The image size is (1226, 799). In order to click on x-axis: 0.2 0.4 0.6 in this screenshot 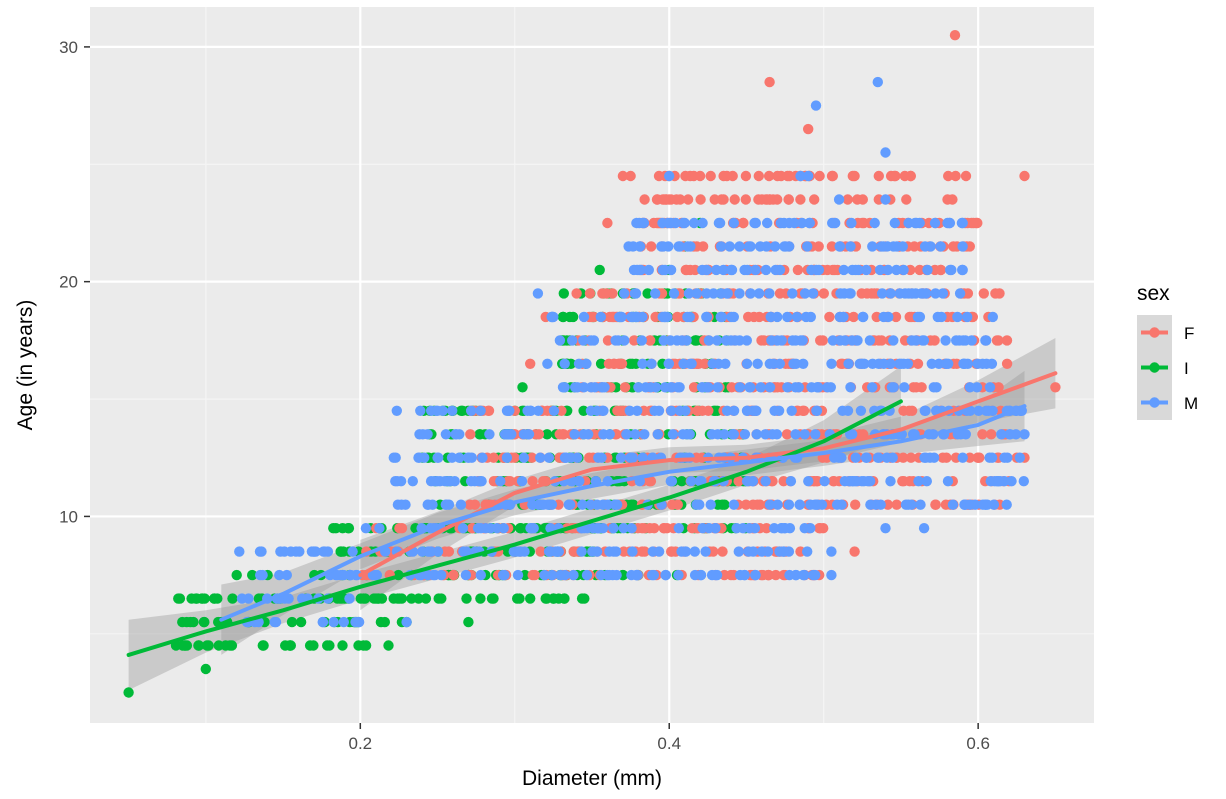, I will do `click(669, 738)`.